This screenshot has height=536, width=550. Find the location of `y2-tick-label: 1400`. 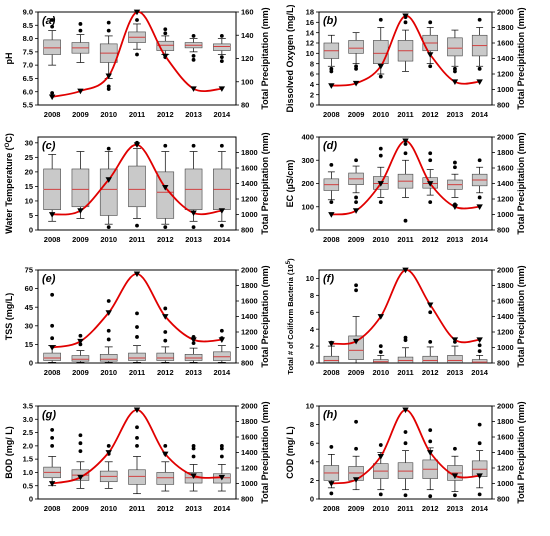

y2-tick-label: 1400 is located at coordinates (249, 452).